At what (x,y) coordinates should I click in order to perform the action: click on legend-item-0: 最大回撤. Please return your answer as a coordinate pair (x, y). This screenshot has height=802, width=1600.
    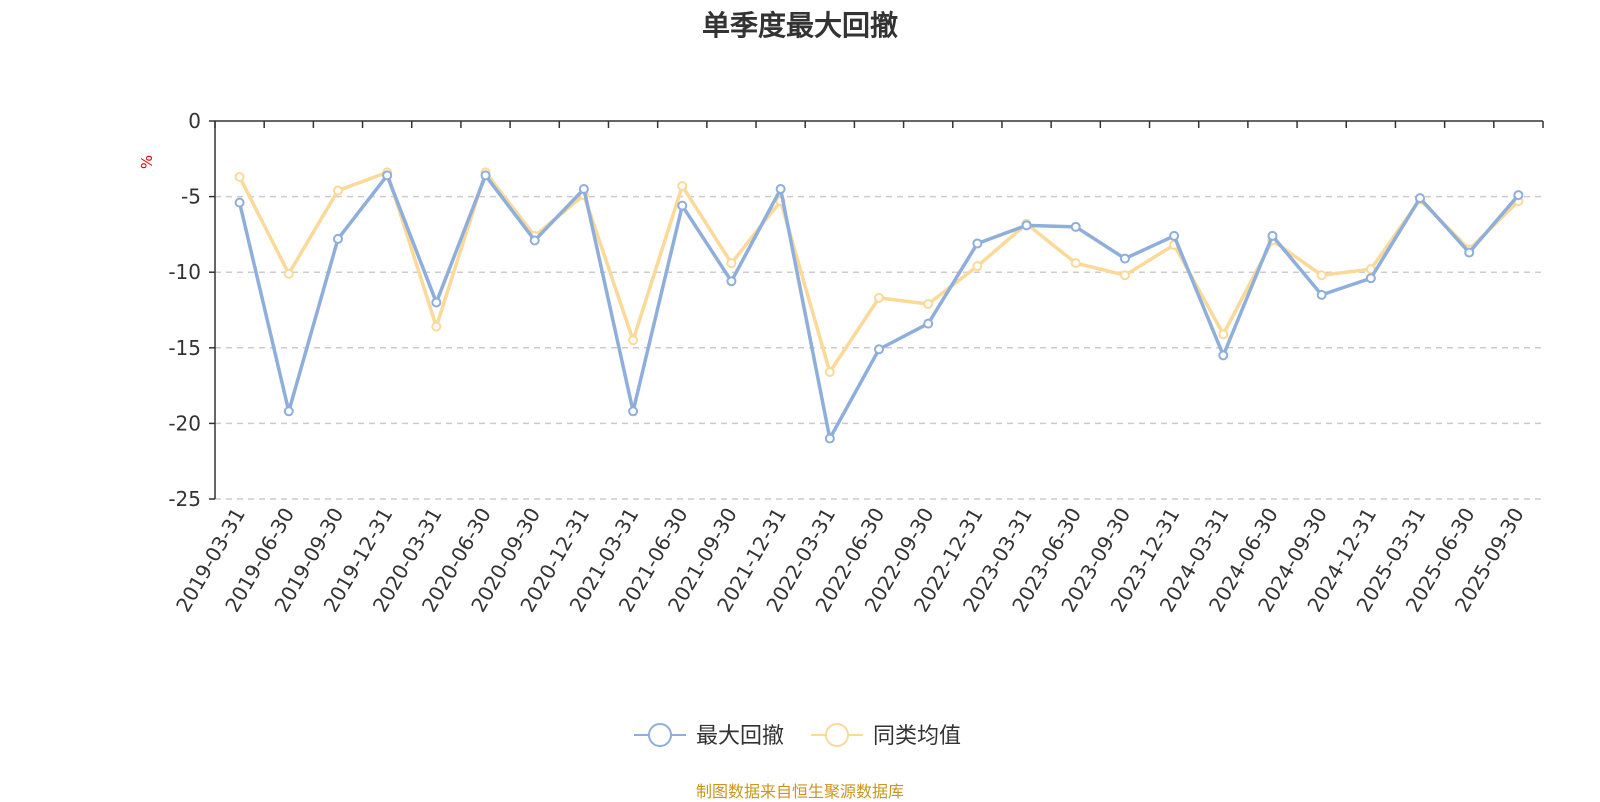
    Looking at the image, I should click on (709, 736).